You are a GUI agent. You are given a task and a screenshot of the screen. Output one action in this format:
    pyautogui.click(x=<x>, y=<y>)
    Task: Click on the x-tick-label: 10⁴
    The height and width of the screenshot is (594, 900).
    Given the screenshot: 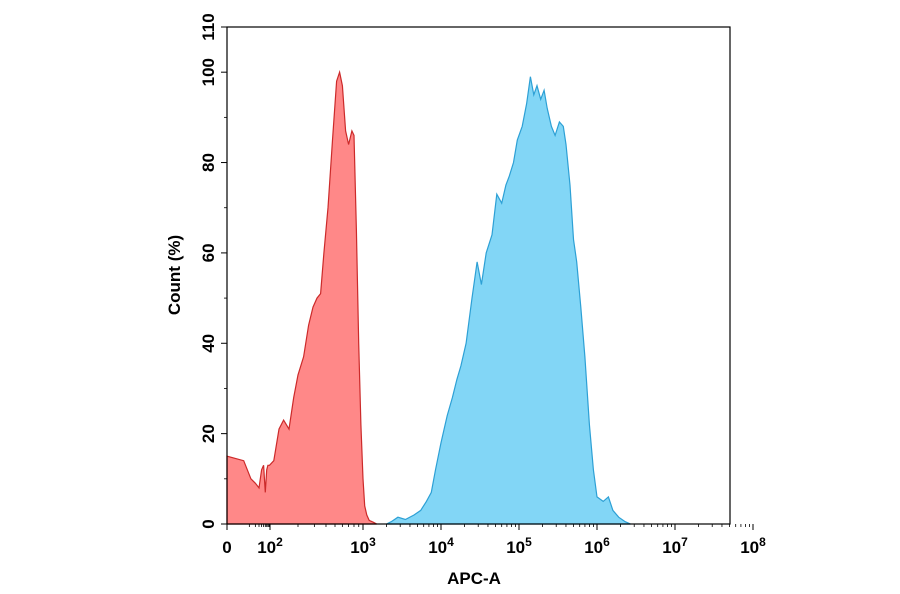 What is the action you would take?
    pyautogui.click(x=441, y=546)
    